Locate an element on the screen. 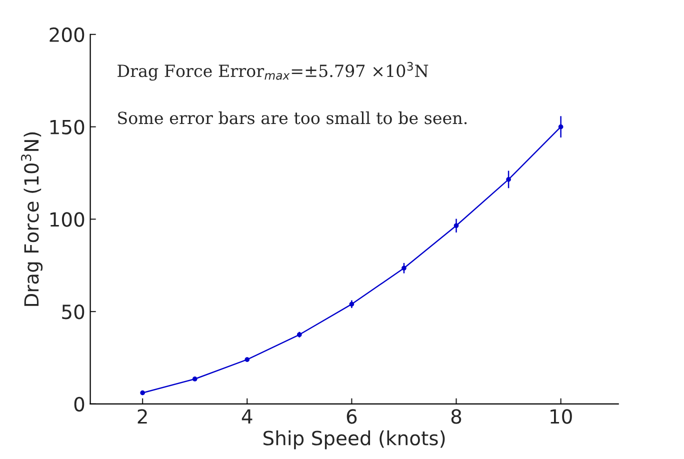 The image size is (684, 459). y-tick-label: 150 is located at coordinates (67, 127).